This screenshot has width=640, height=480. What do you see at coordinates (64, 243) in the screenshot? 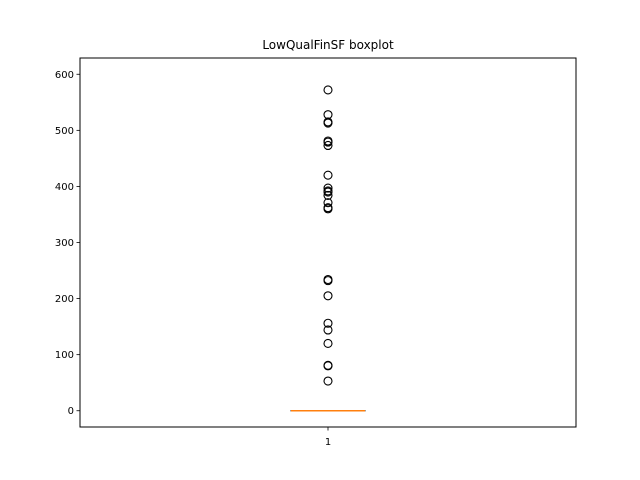
I see `y-tick-label: 300` at bounding box center [64, 243].